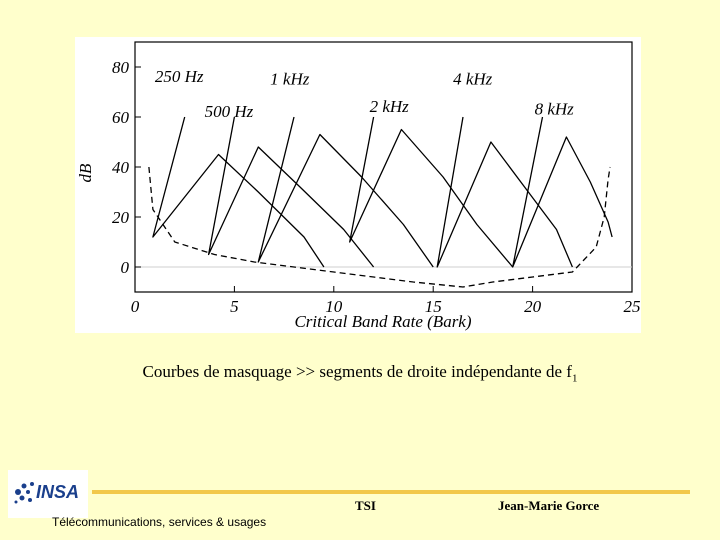 Image resolution: width=720 pixels, height=540 pixels. I want to click on series-line-8-khz, so click(562, 192).